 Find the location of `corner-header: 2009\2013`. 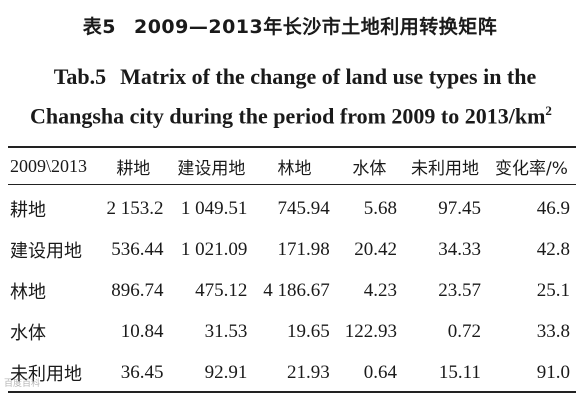

corner-header: 2009\2013 is located at coordinates (49, 165).